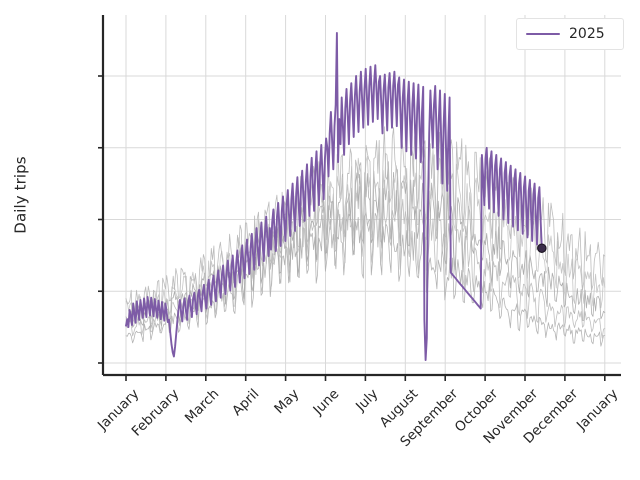 Image resolution: width=640 pixels, height=480 pixels. I want to click on x-tick-label: May, so click(286, 402).